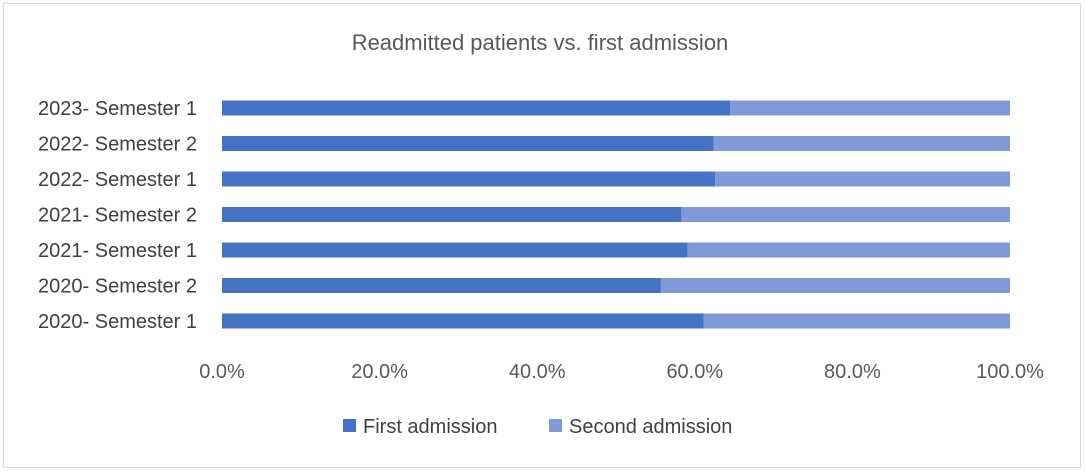 The image size is (1086, 473). I want to click on chart-title: Readmitted patients vs. first admission, so click(540, 42).